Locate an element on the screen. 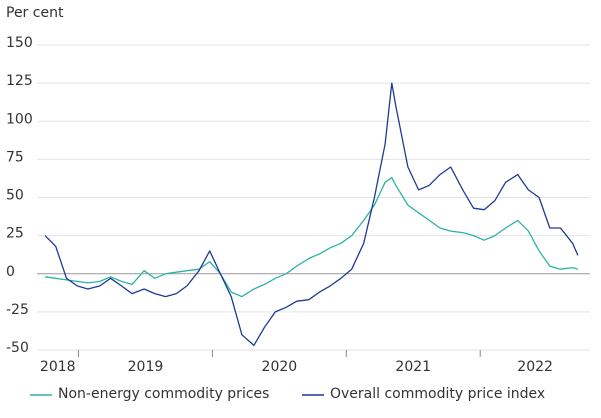  x-tick-label: 2020 is located at coordinates (280, 367).